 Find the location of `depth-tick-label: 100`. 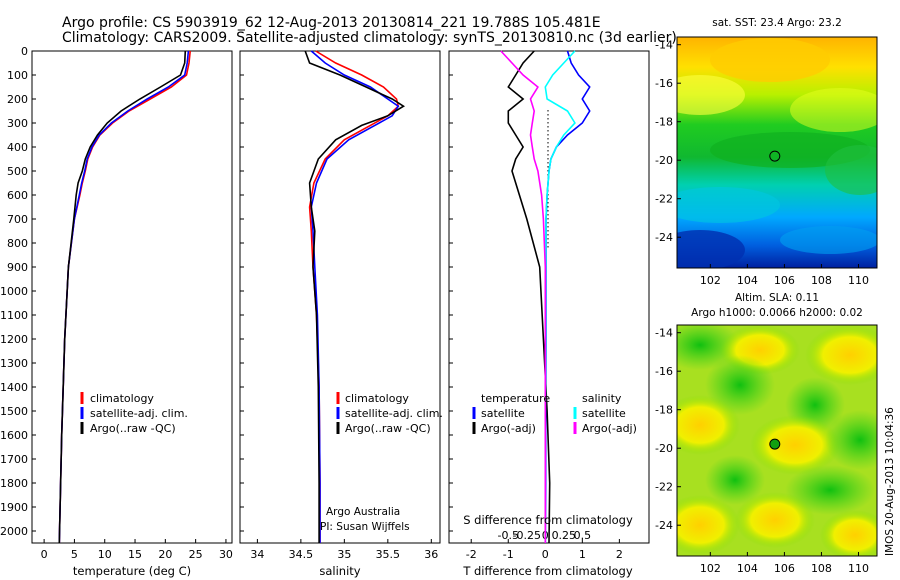

depth-tick-label: 100 is located at coordinates (17, 75).